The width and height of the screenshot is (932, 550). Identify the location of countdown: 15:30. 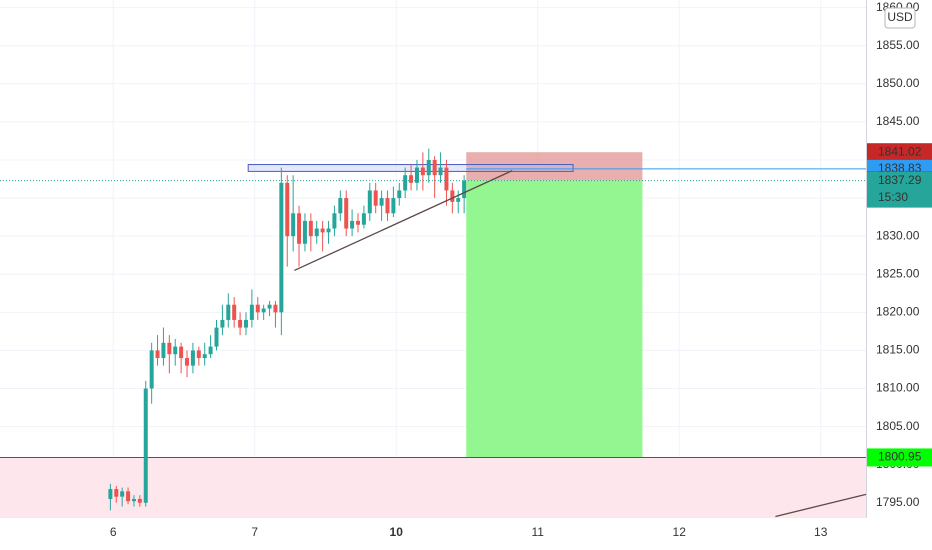
(893, 197).